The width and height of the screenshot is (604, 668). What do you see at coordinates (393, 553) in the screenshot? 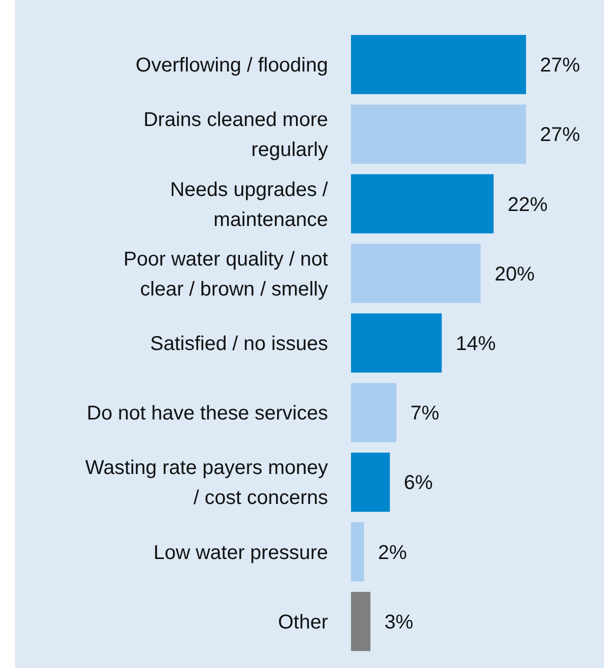
I see `data-label: 2%` at bounding box center [393, 553].